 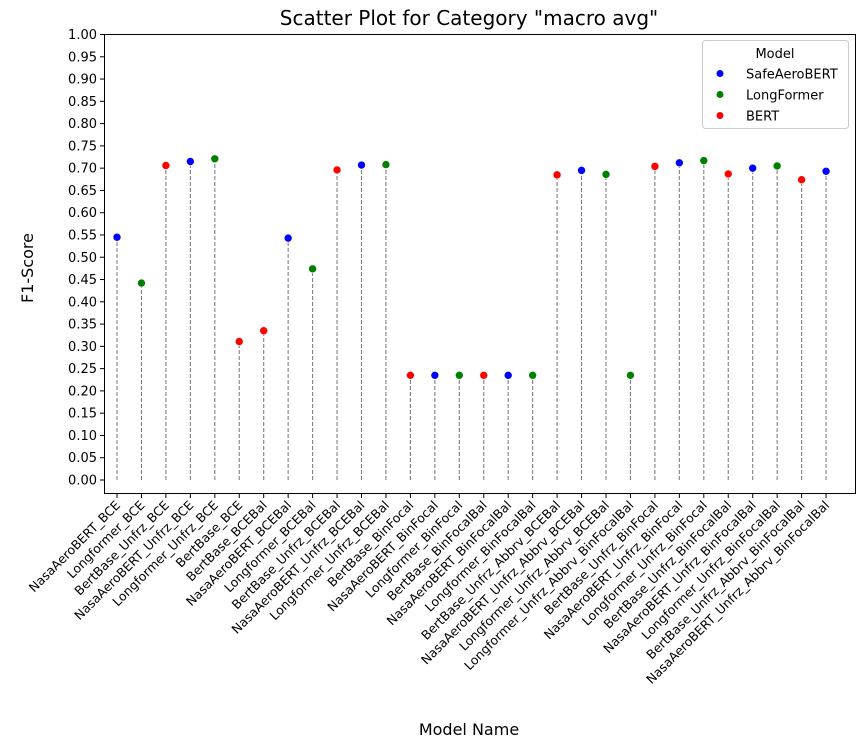 What do you see at coordinates (762, 117) in the screenshot?
I see `legend-label: BERT` at bounding box center [762, 117].